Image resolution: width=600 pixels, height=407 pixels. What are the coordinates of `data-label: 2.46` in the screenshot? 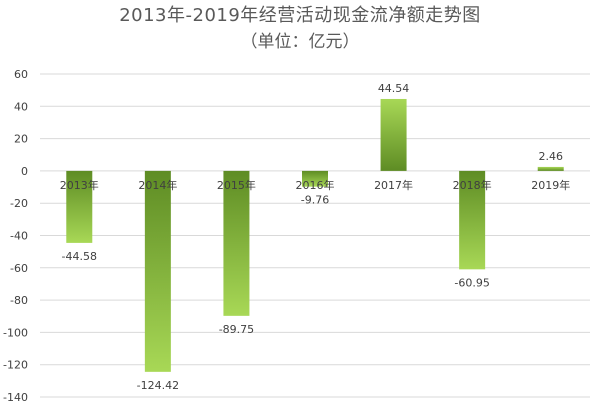 It's located at (550, 156).